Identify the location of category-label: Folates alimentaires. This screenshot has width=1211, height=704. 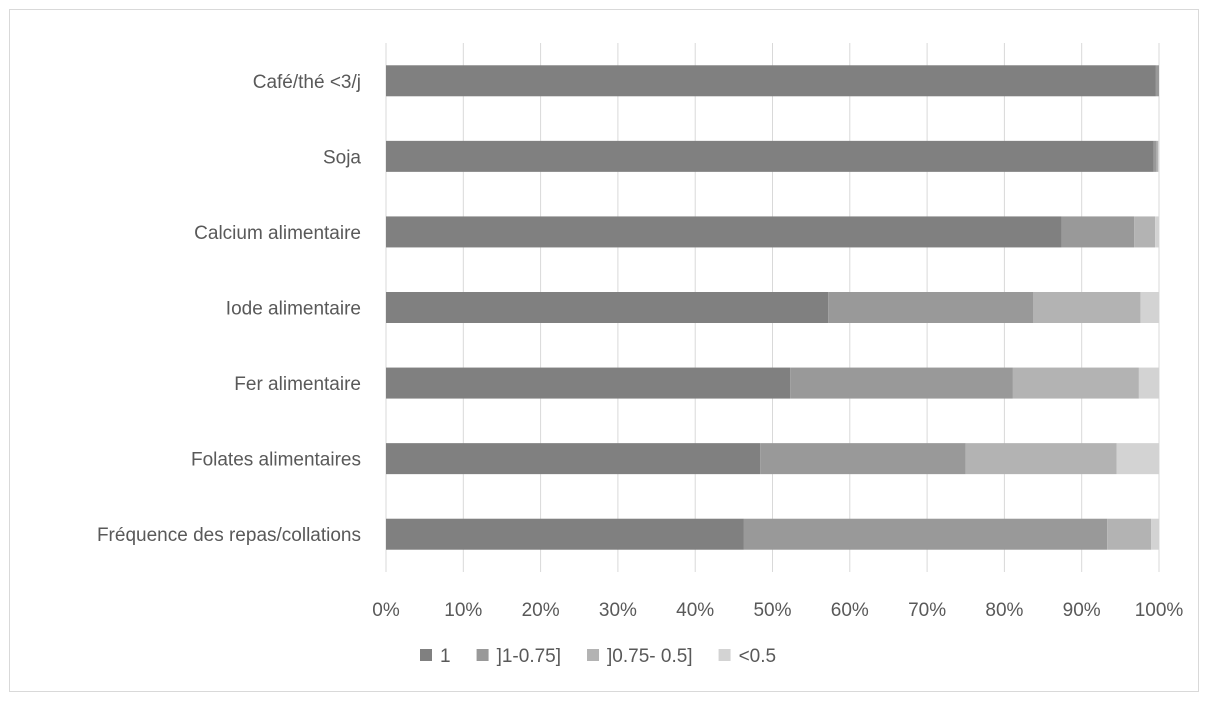
(276, 460).